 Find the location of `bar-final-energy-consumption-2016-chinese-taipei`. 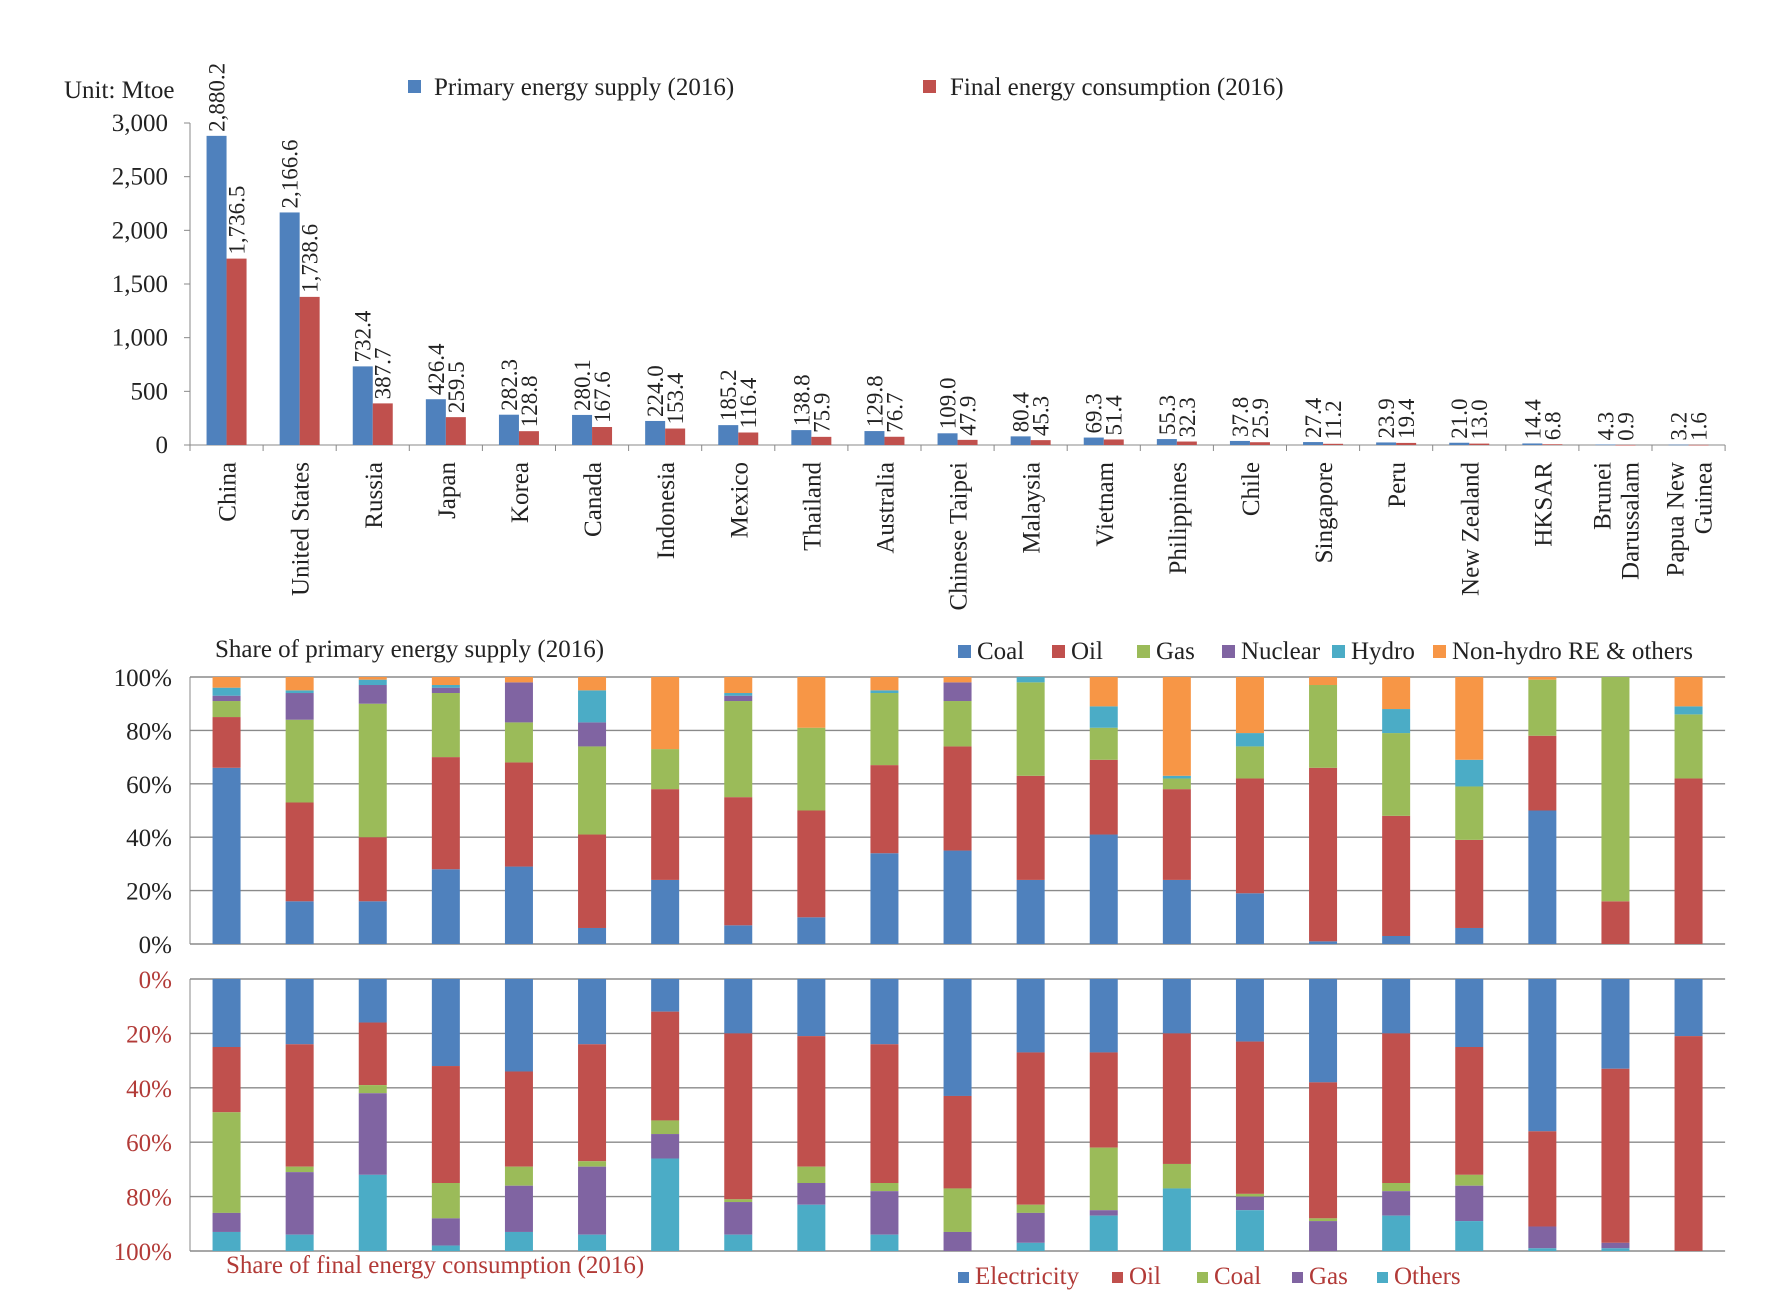

bar-final-energy-consumption-2016-chinese-taipei is located at coordinates (967, 442).